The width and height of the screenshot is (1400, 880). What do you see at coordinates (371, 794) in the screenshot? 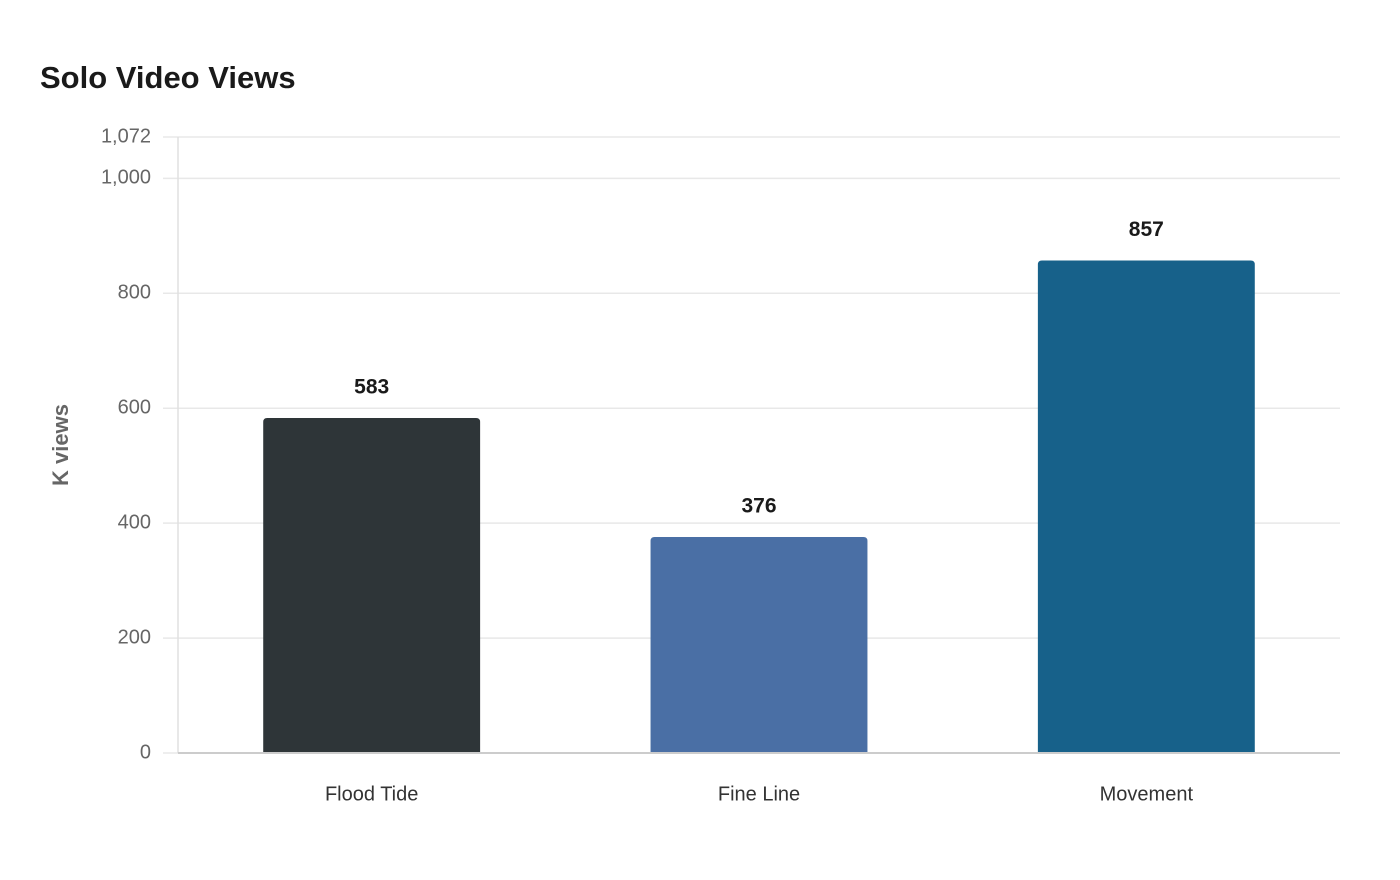
I see `x-tick-label: Flood Tide` at bounding box center [371, 794].